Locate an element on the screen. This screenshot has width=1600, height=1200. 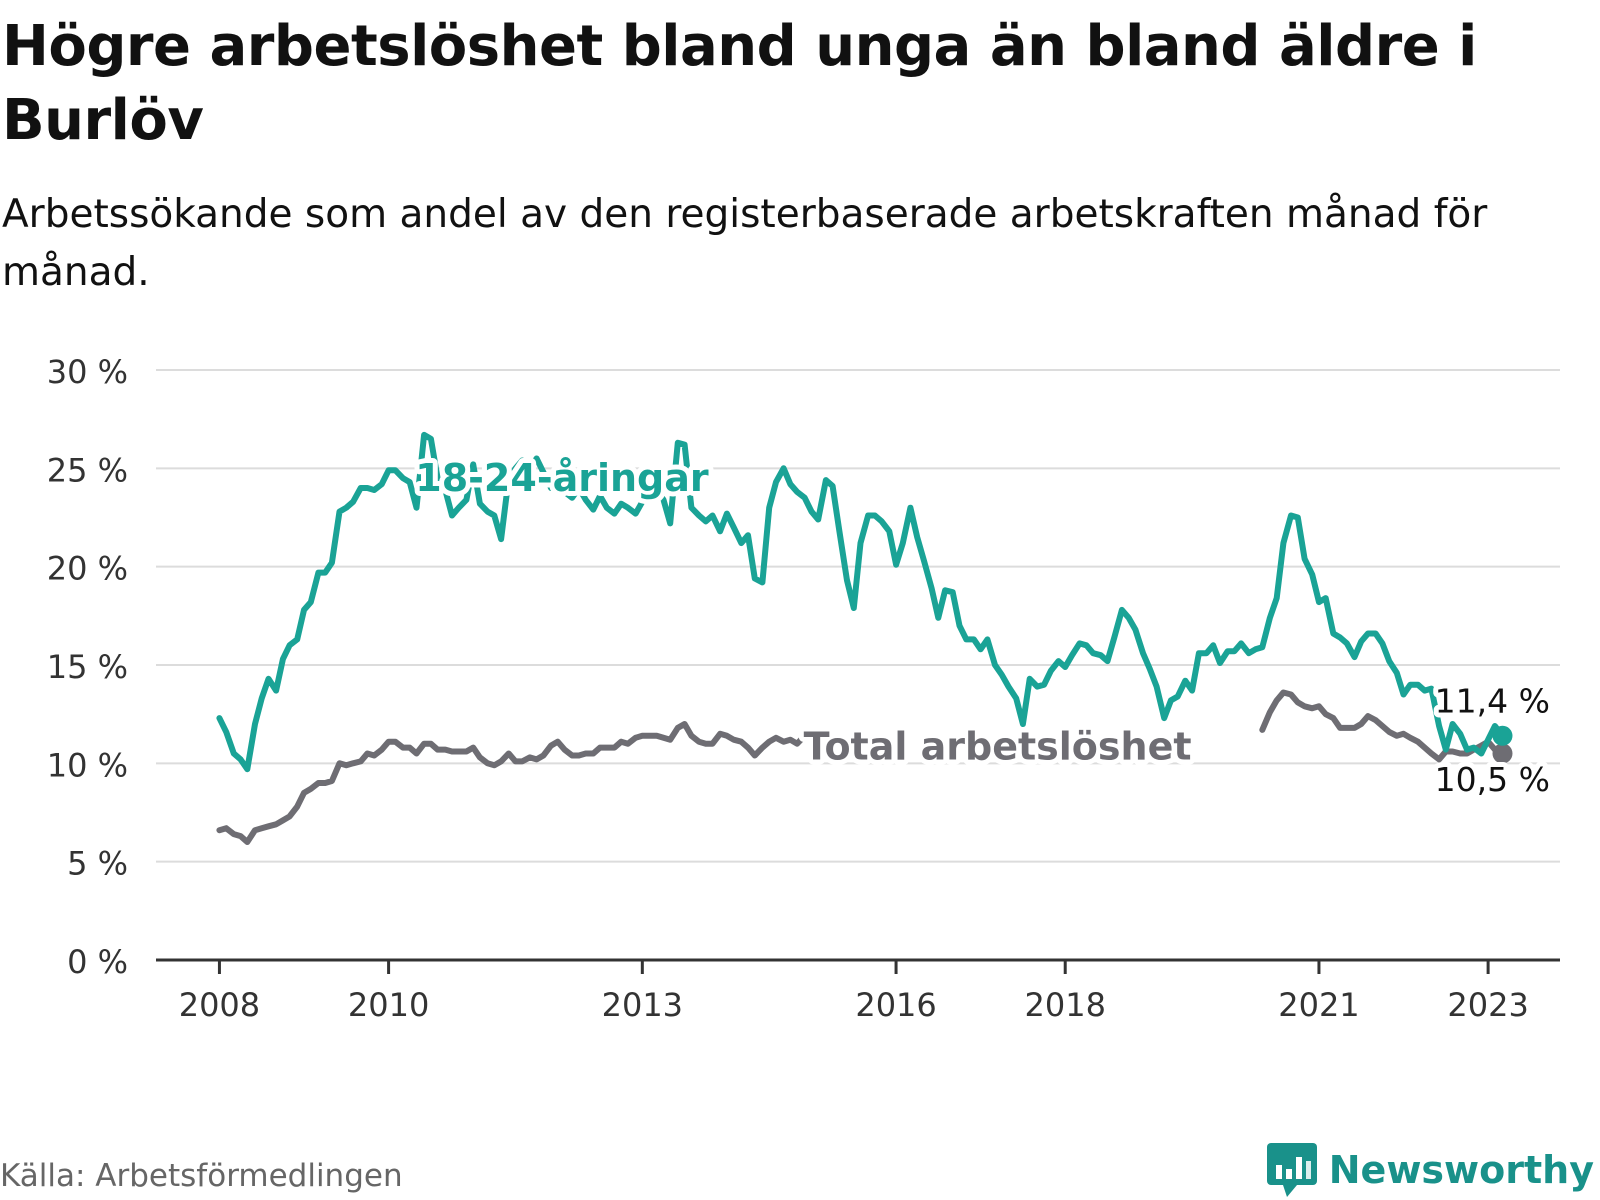
y-axis-ticks: 0 % 5 % 10 % 15 % 20 % 25 % 30 % is located at coordinates (87, 667).